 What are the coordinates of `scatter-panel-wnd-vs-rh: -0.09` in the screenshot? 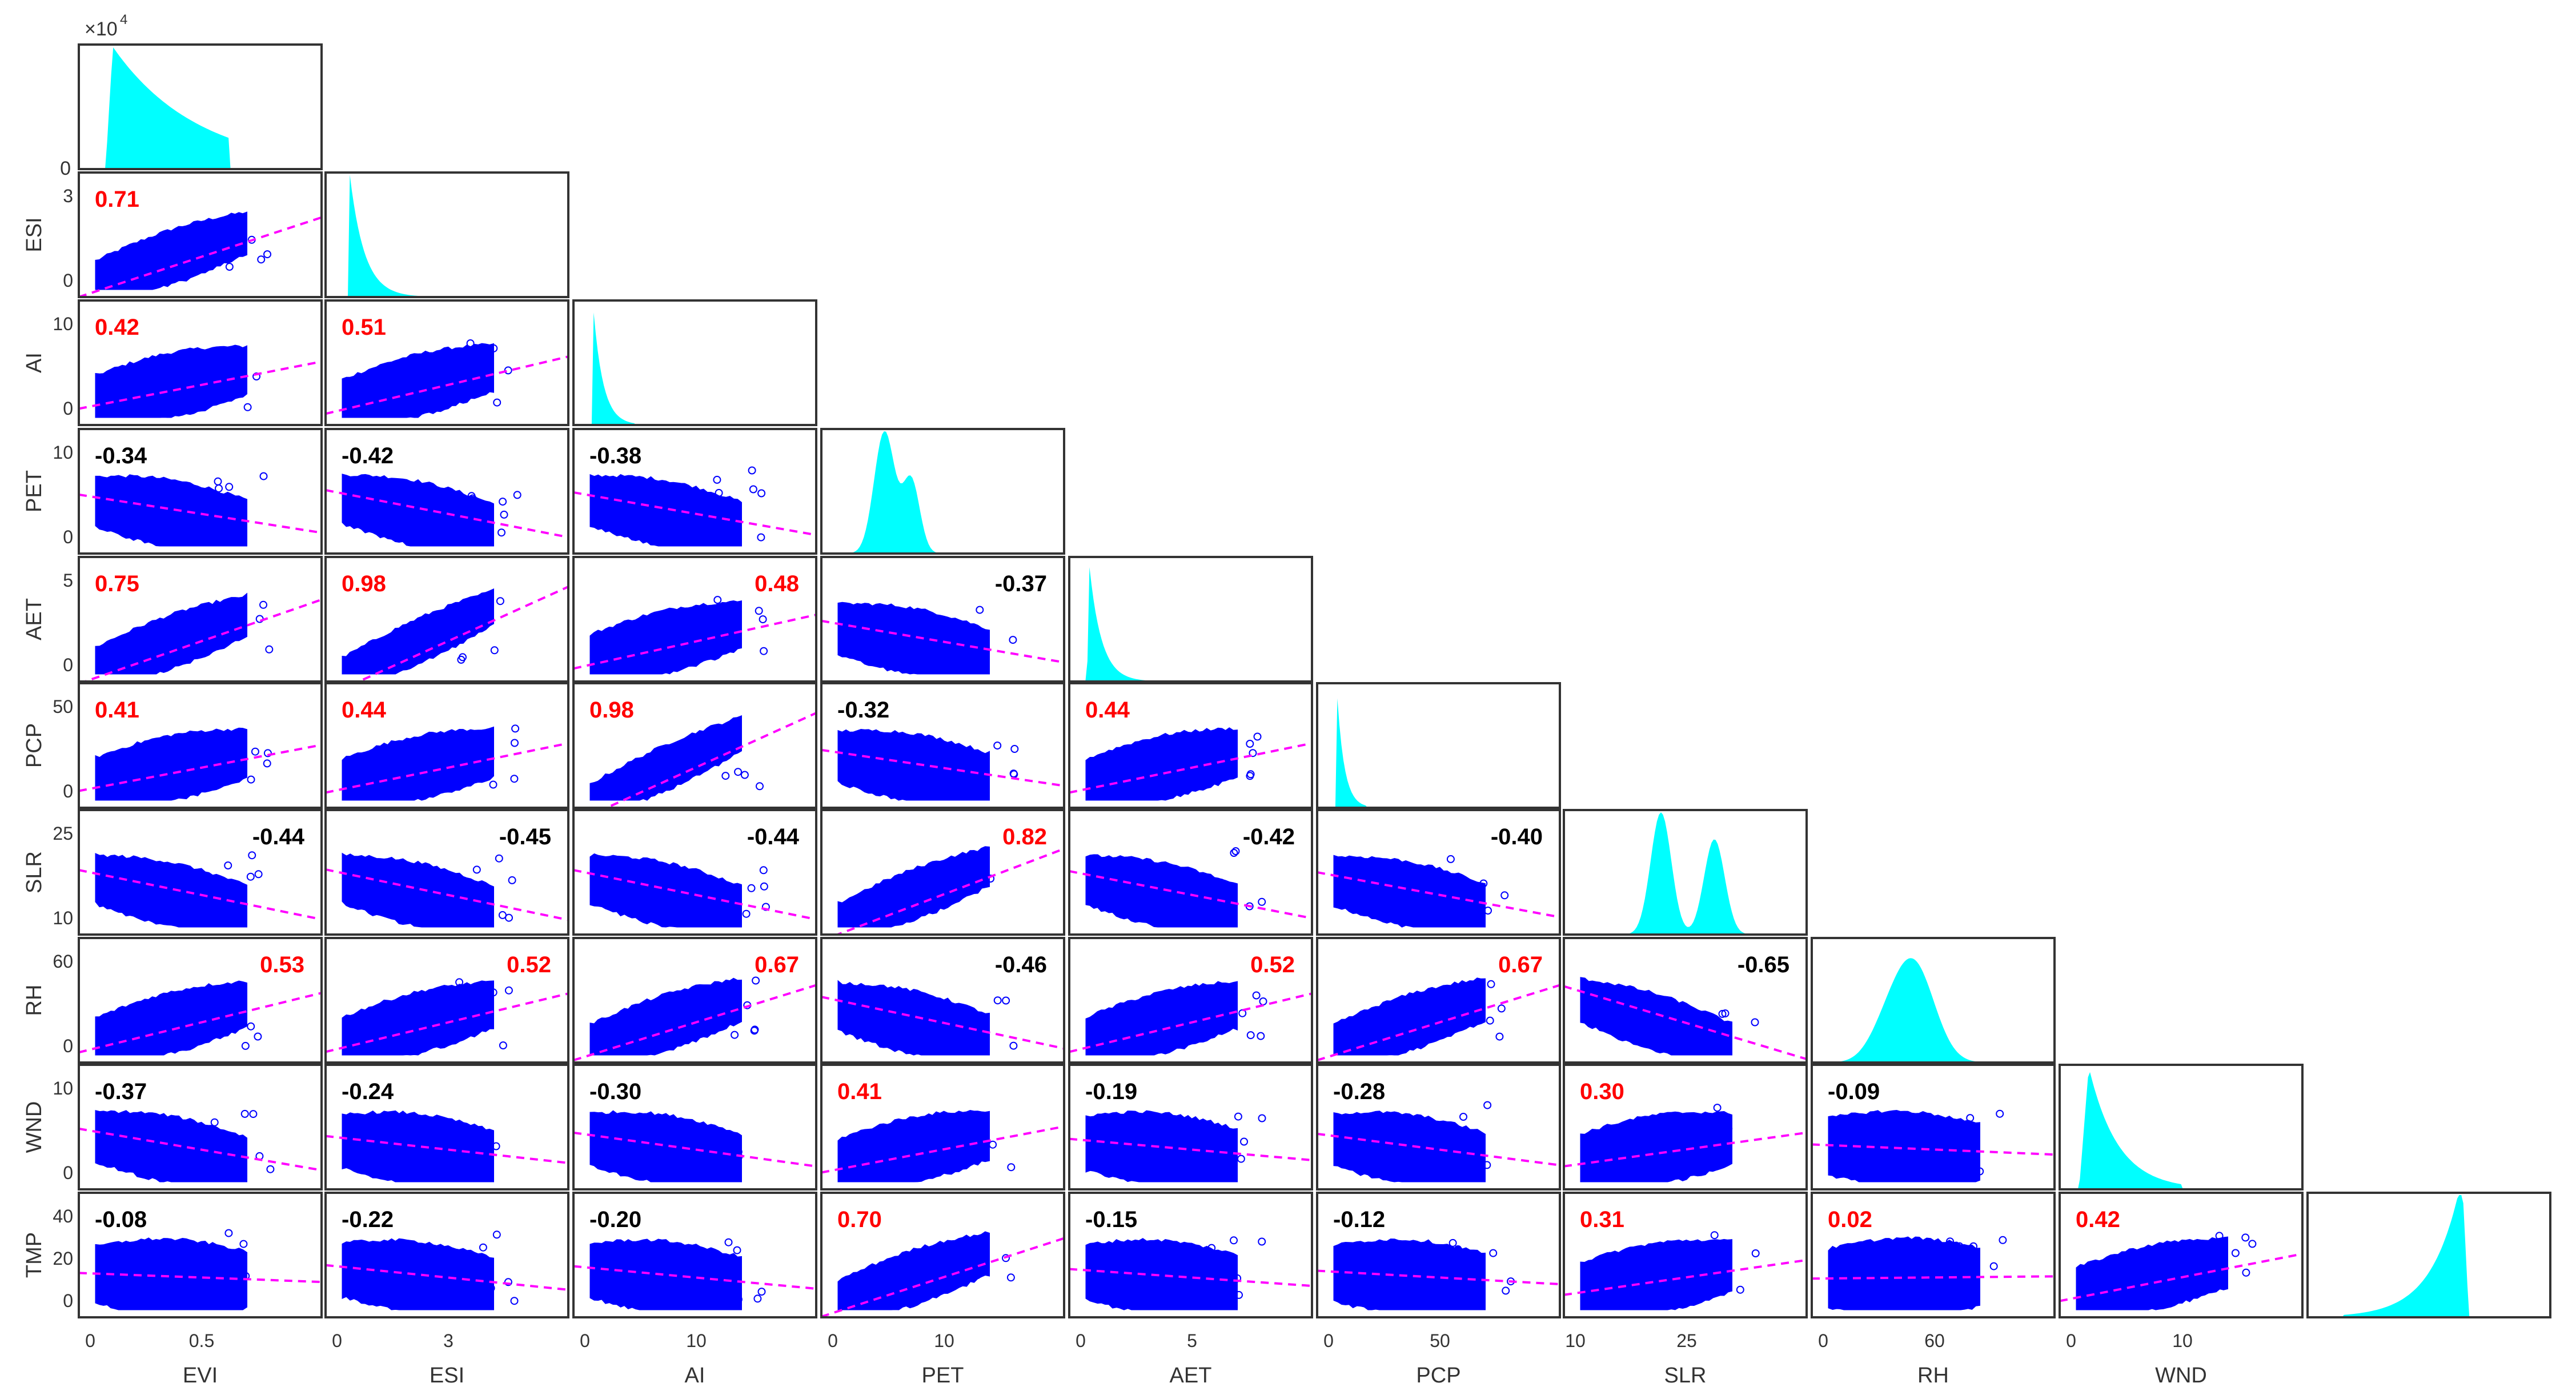 It's located at (1933, 1127).